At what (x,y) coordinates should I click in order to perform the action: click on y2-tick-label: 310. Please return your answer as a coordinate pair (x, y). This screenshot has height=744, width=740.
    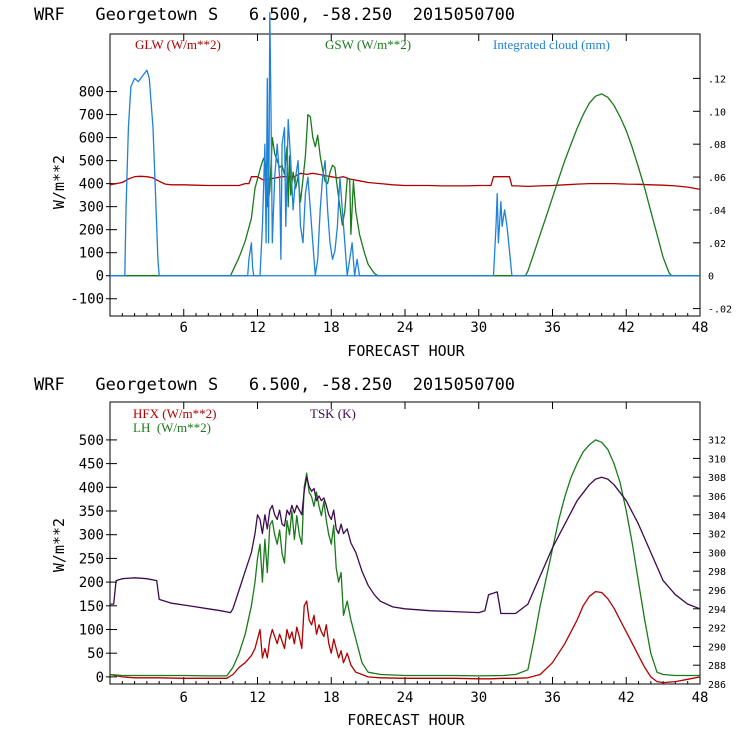
    Looking at the image, I should click on (717, 459).